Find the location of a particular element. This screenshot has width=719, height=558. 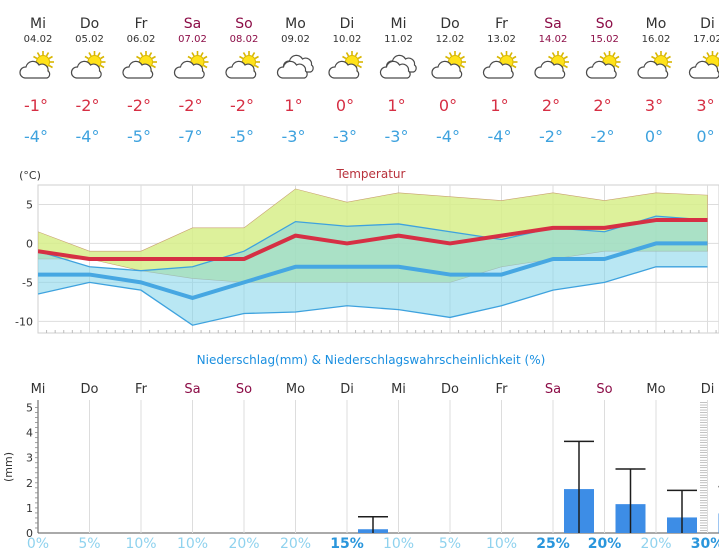

y-tick-label: 0 is located at coordinates (29, 533).